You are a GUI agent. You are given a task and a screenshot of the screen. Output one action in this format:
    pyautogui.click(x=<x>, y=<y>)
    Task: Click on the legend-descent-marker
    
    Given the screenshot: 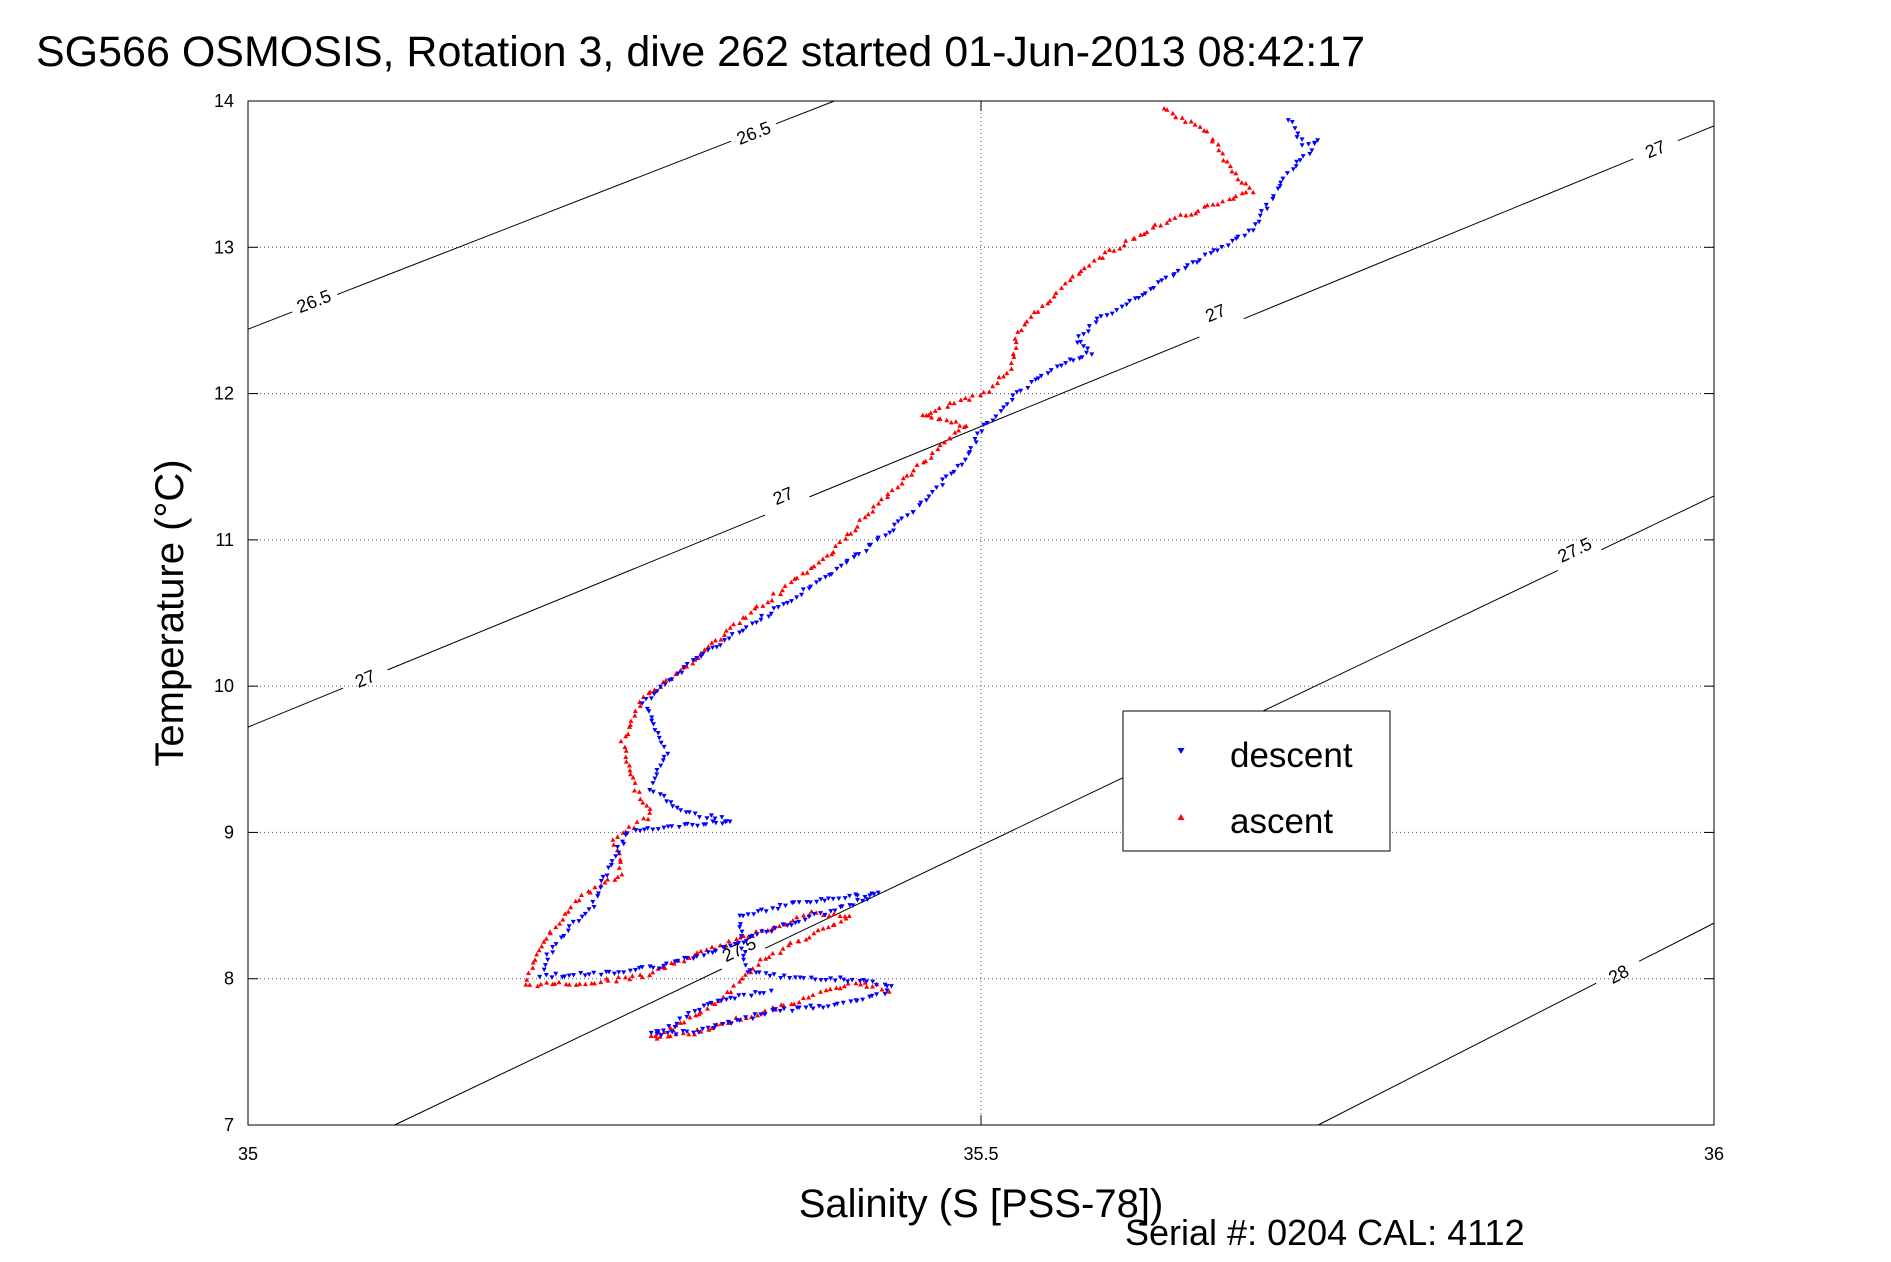 What is the action you would take?
    pyautogui.click(x=1181, y=751)
    